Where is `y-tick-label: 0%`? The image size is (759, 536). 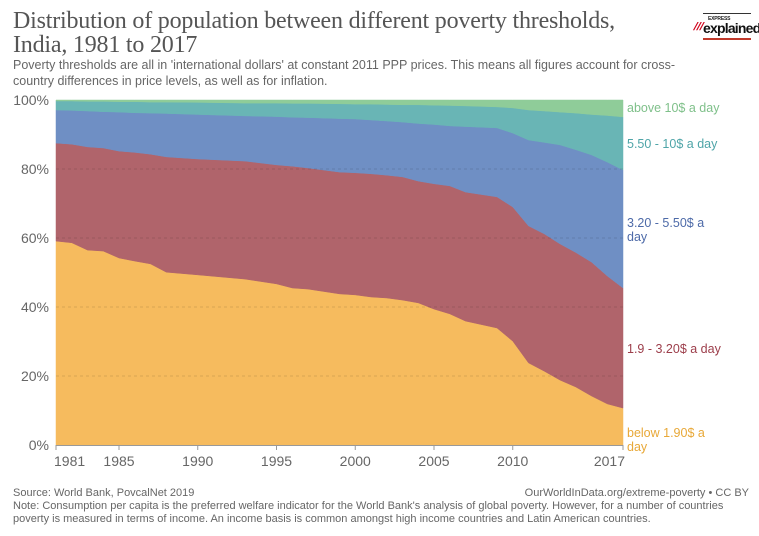
y-tick-label: 0% is located at coordinates (39, 445).